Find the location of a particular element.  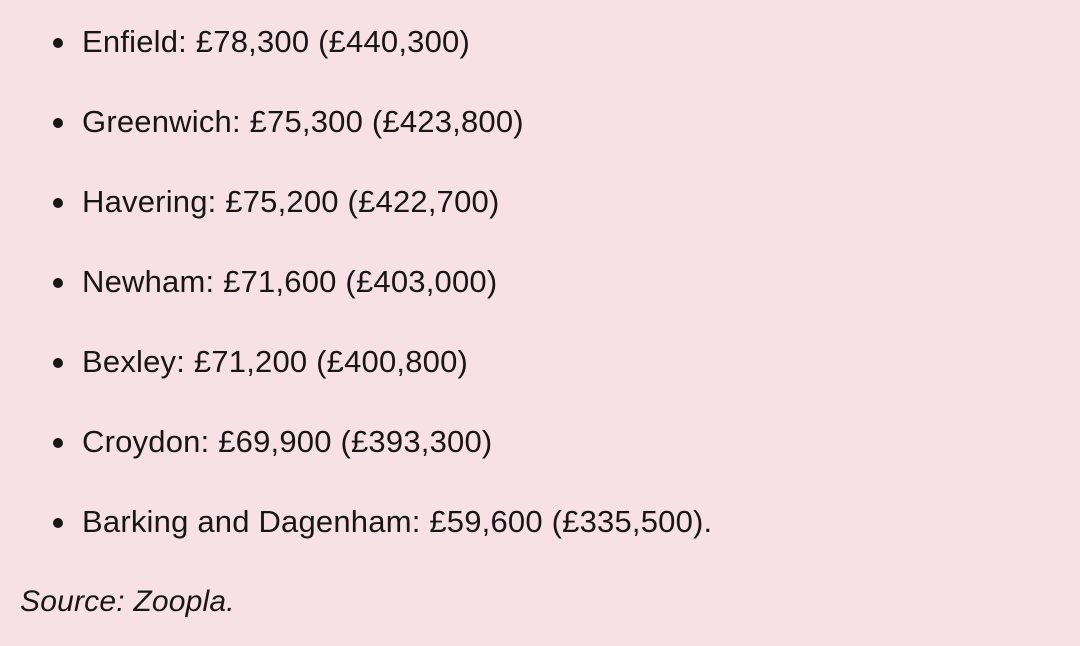

list-item-text: Enfield: £78,300 (£440,300) is located at coordinates (276, 41).